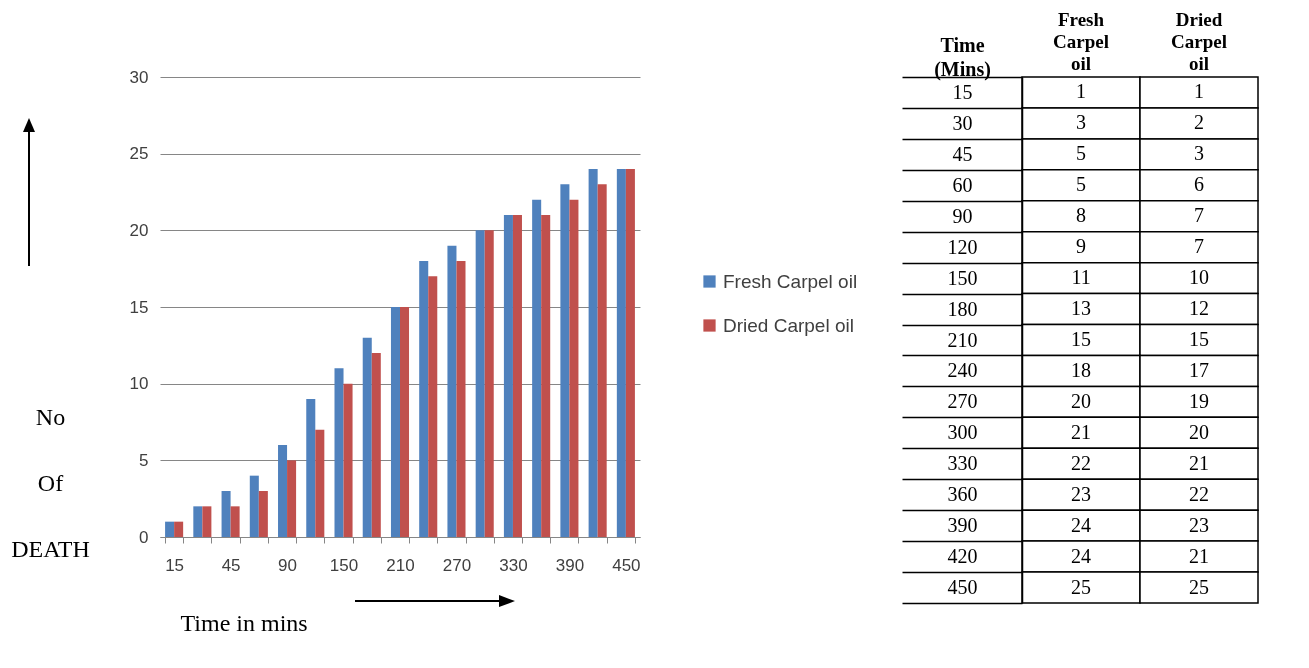 This screenshot has height=668, width=1309. Describe the element at coordinates (50, 482) in the screenshot. I see `text: No Of DEATH` at that location.